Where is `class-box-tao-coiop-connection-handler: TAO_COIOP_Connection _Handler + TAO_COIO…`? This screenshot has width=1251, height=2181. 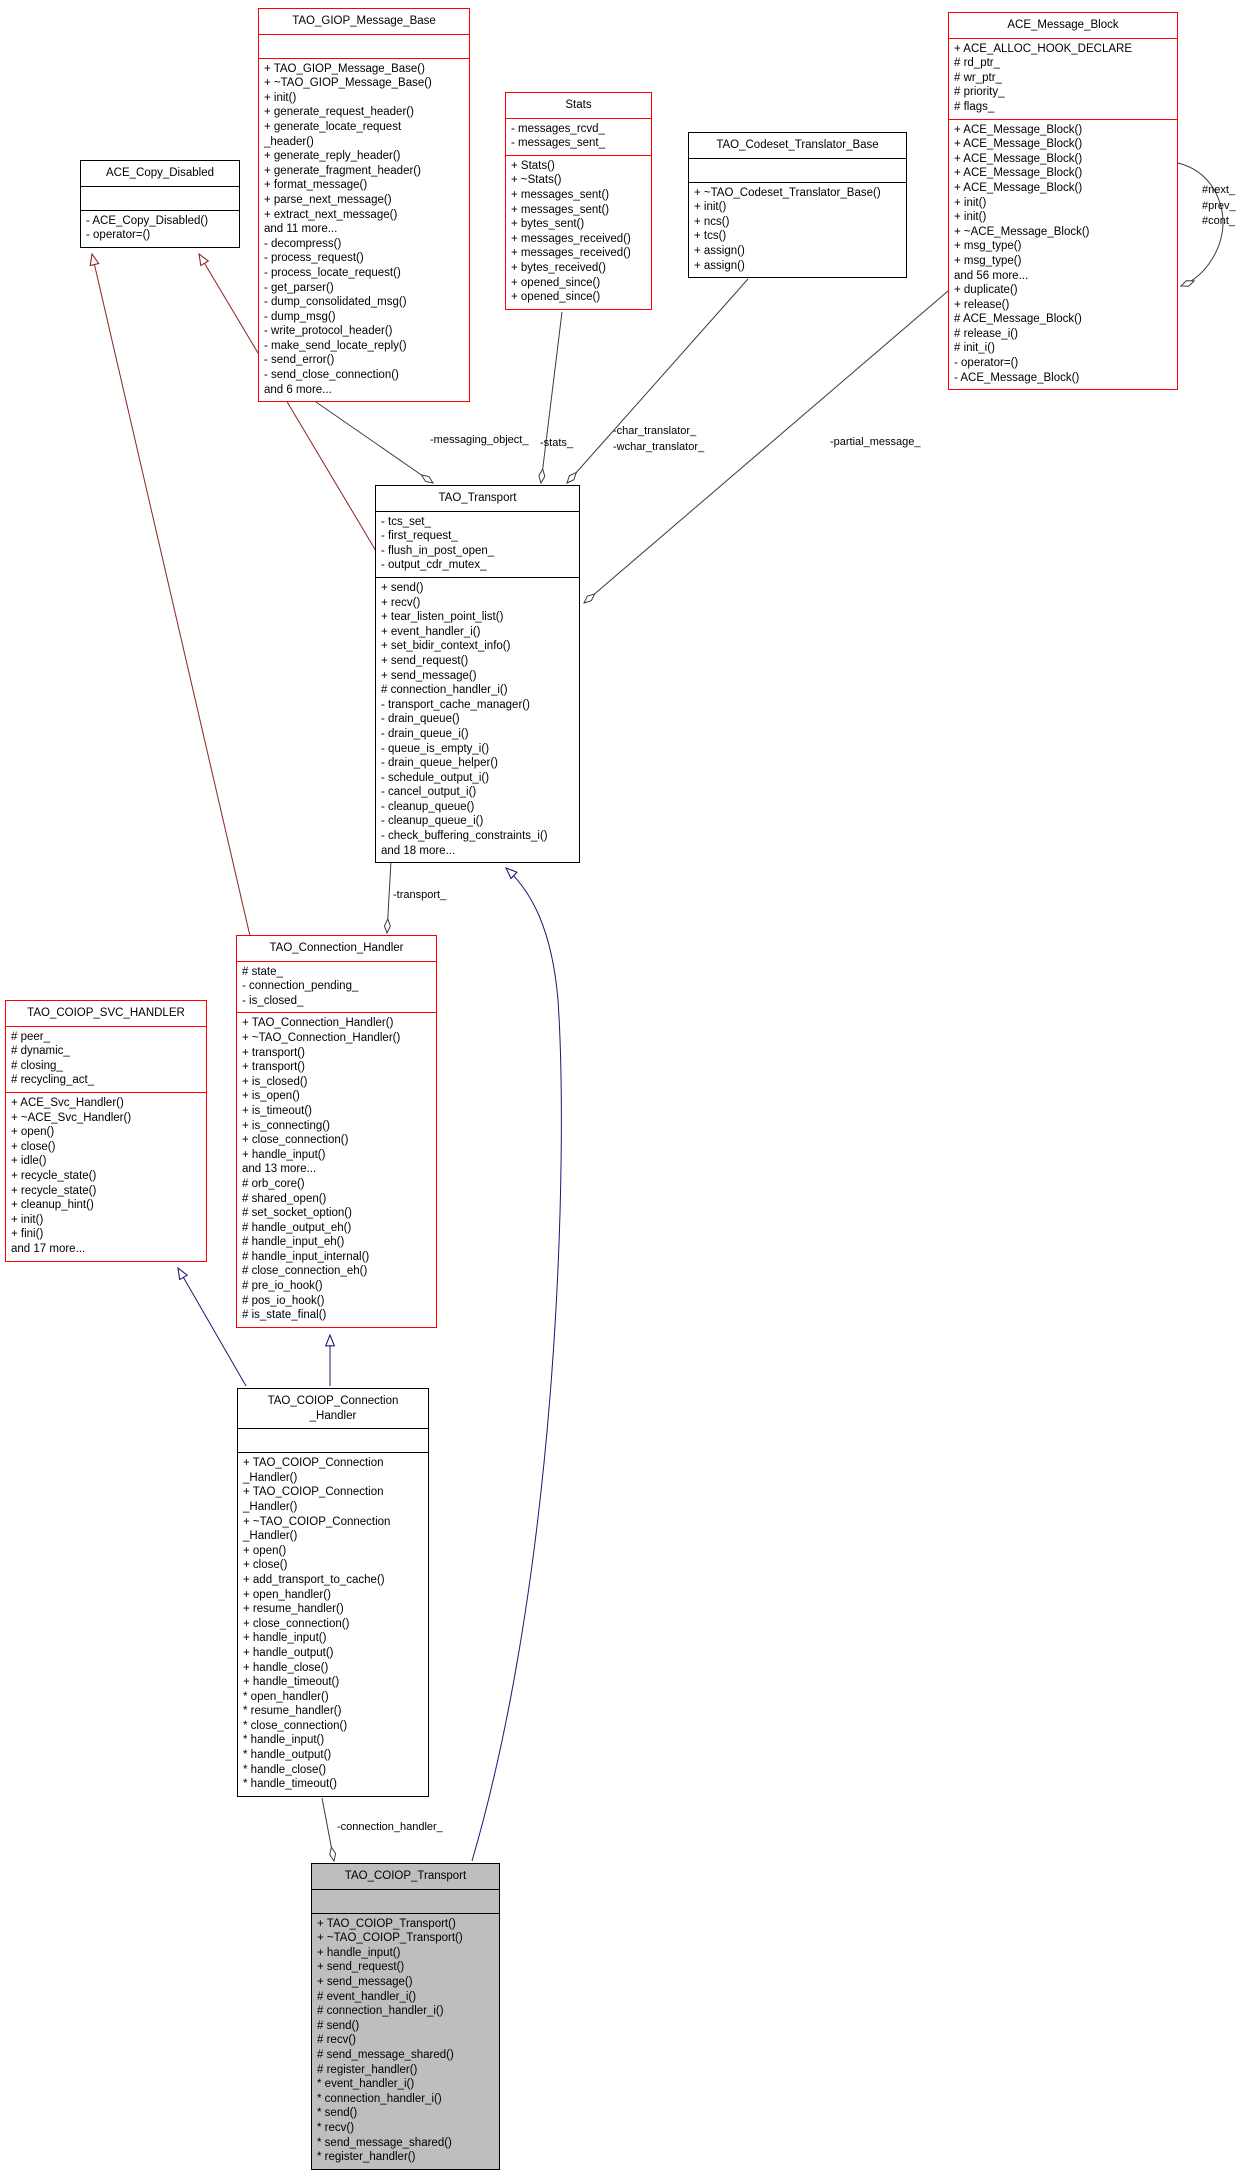 class-box-tao-coiop-connection-handler: TAO_COIOP_Connection _Handler + TAO_COIO… is located at coordinates (333, 1592).